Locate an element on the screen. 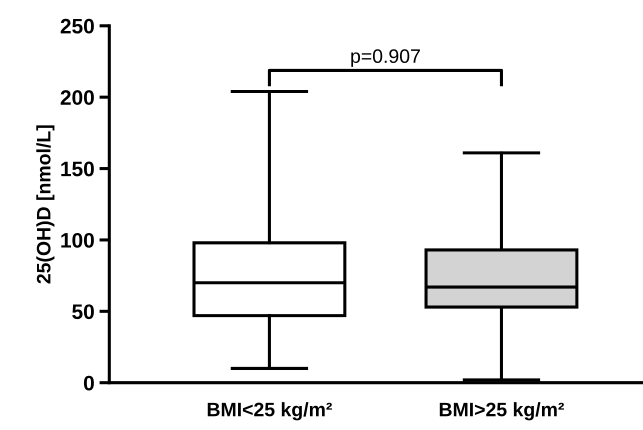 This screenshot has width=643, height=430. y-tick-label: 200 is located at coordinates (77, 97).